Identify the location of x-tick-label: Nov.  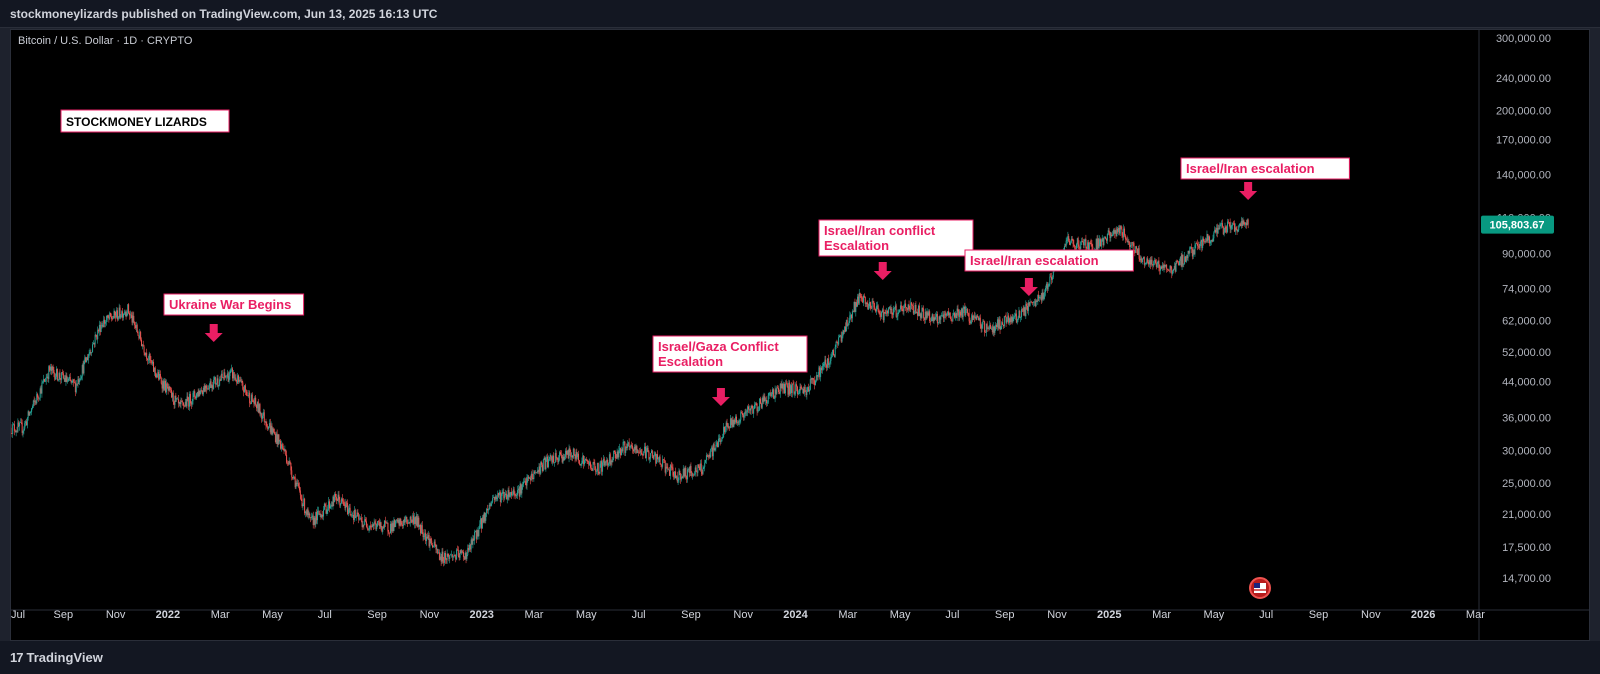
(743, 615).